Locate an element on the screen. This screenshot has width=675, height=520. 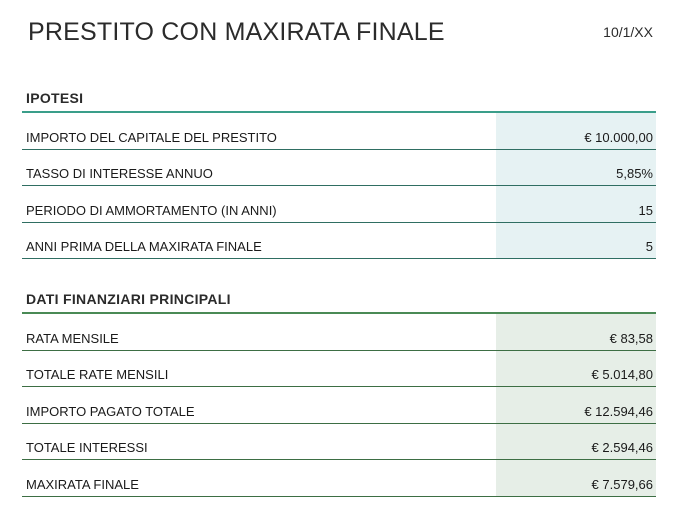
date-cell: 10/1/XX is located at coordinates (628, 32).